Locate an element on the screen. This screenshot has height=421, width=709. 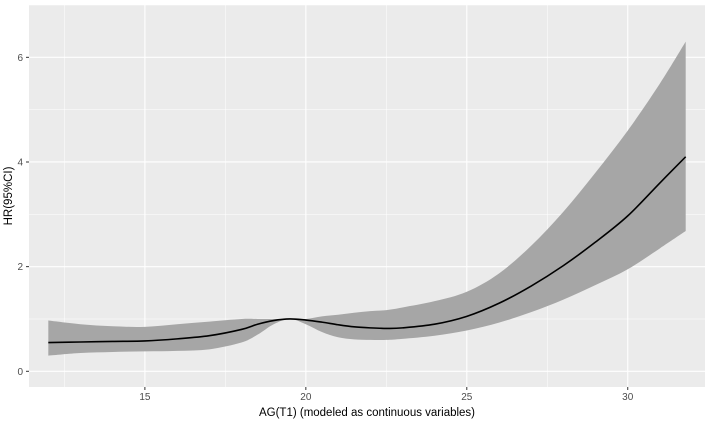
x-axis-title: AG(T1) (modeled as continuous variables) is located at coordinates (367, 413).